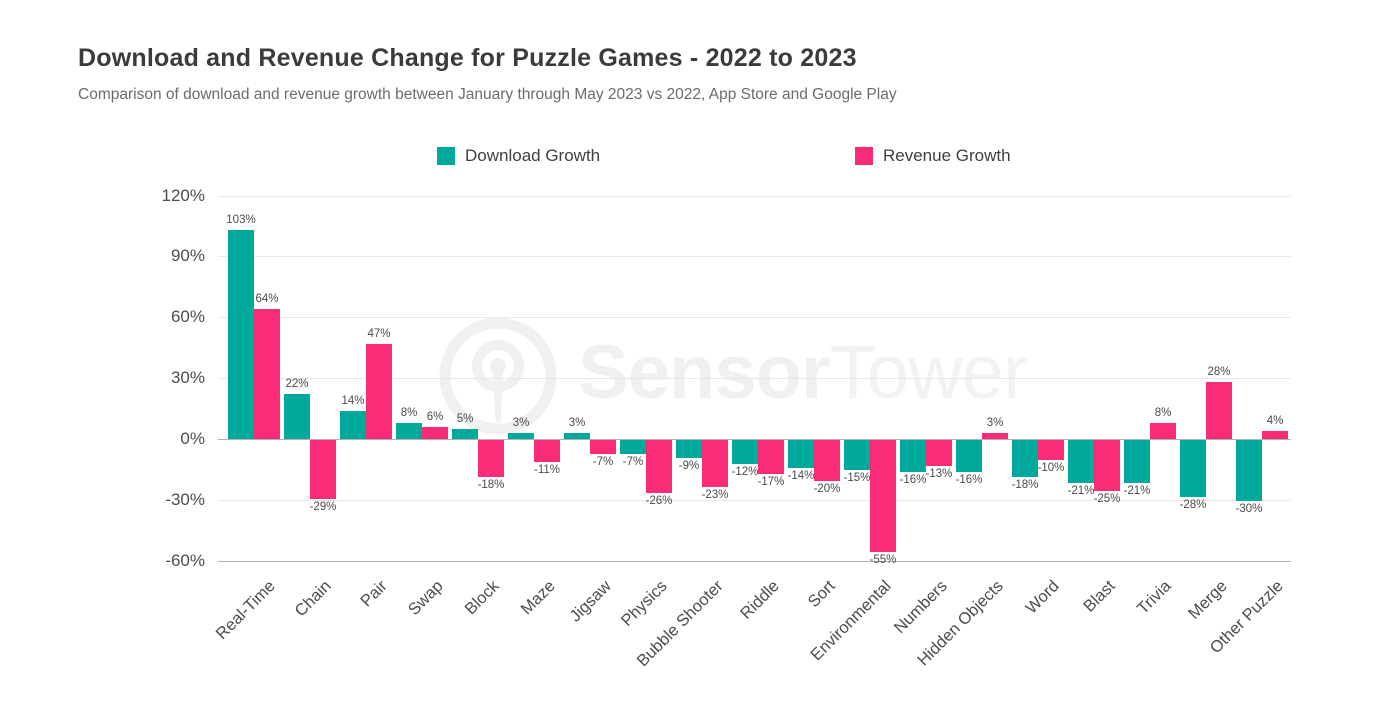 This screenshot has width=1374, height=701. What do you see at coordinates (771, 482) in the screenshot?
I see `bar-value-label: -17%` at bounding box center [771, 482].